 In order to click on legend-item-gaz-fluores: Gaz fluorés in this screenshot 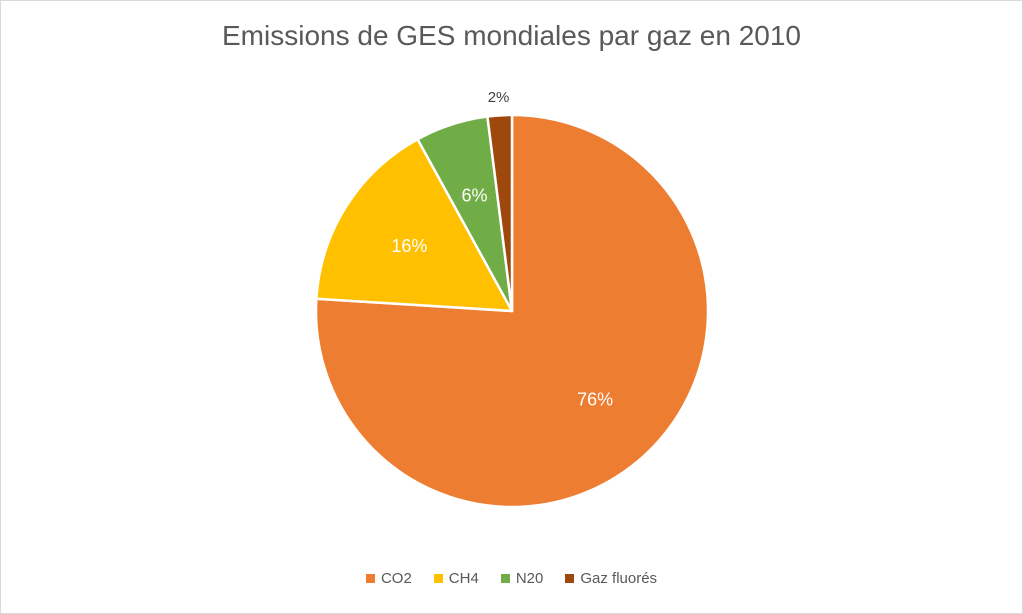, I will do `click(611, 578)`.